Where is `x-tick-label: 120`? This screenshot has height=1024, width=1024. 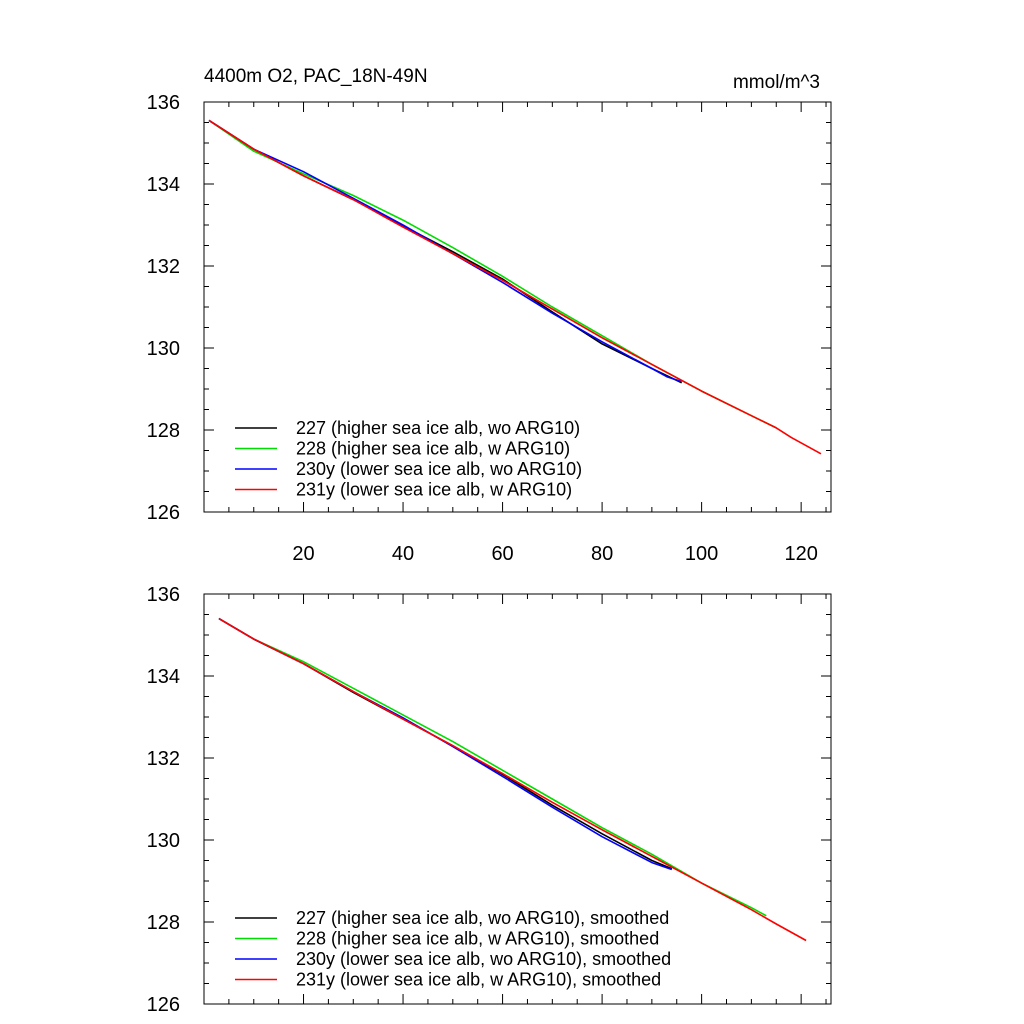 x-tick-label: 120 is located at coordinates (800, 554).